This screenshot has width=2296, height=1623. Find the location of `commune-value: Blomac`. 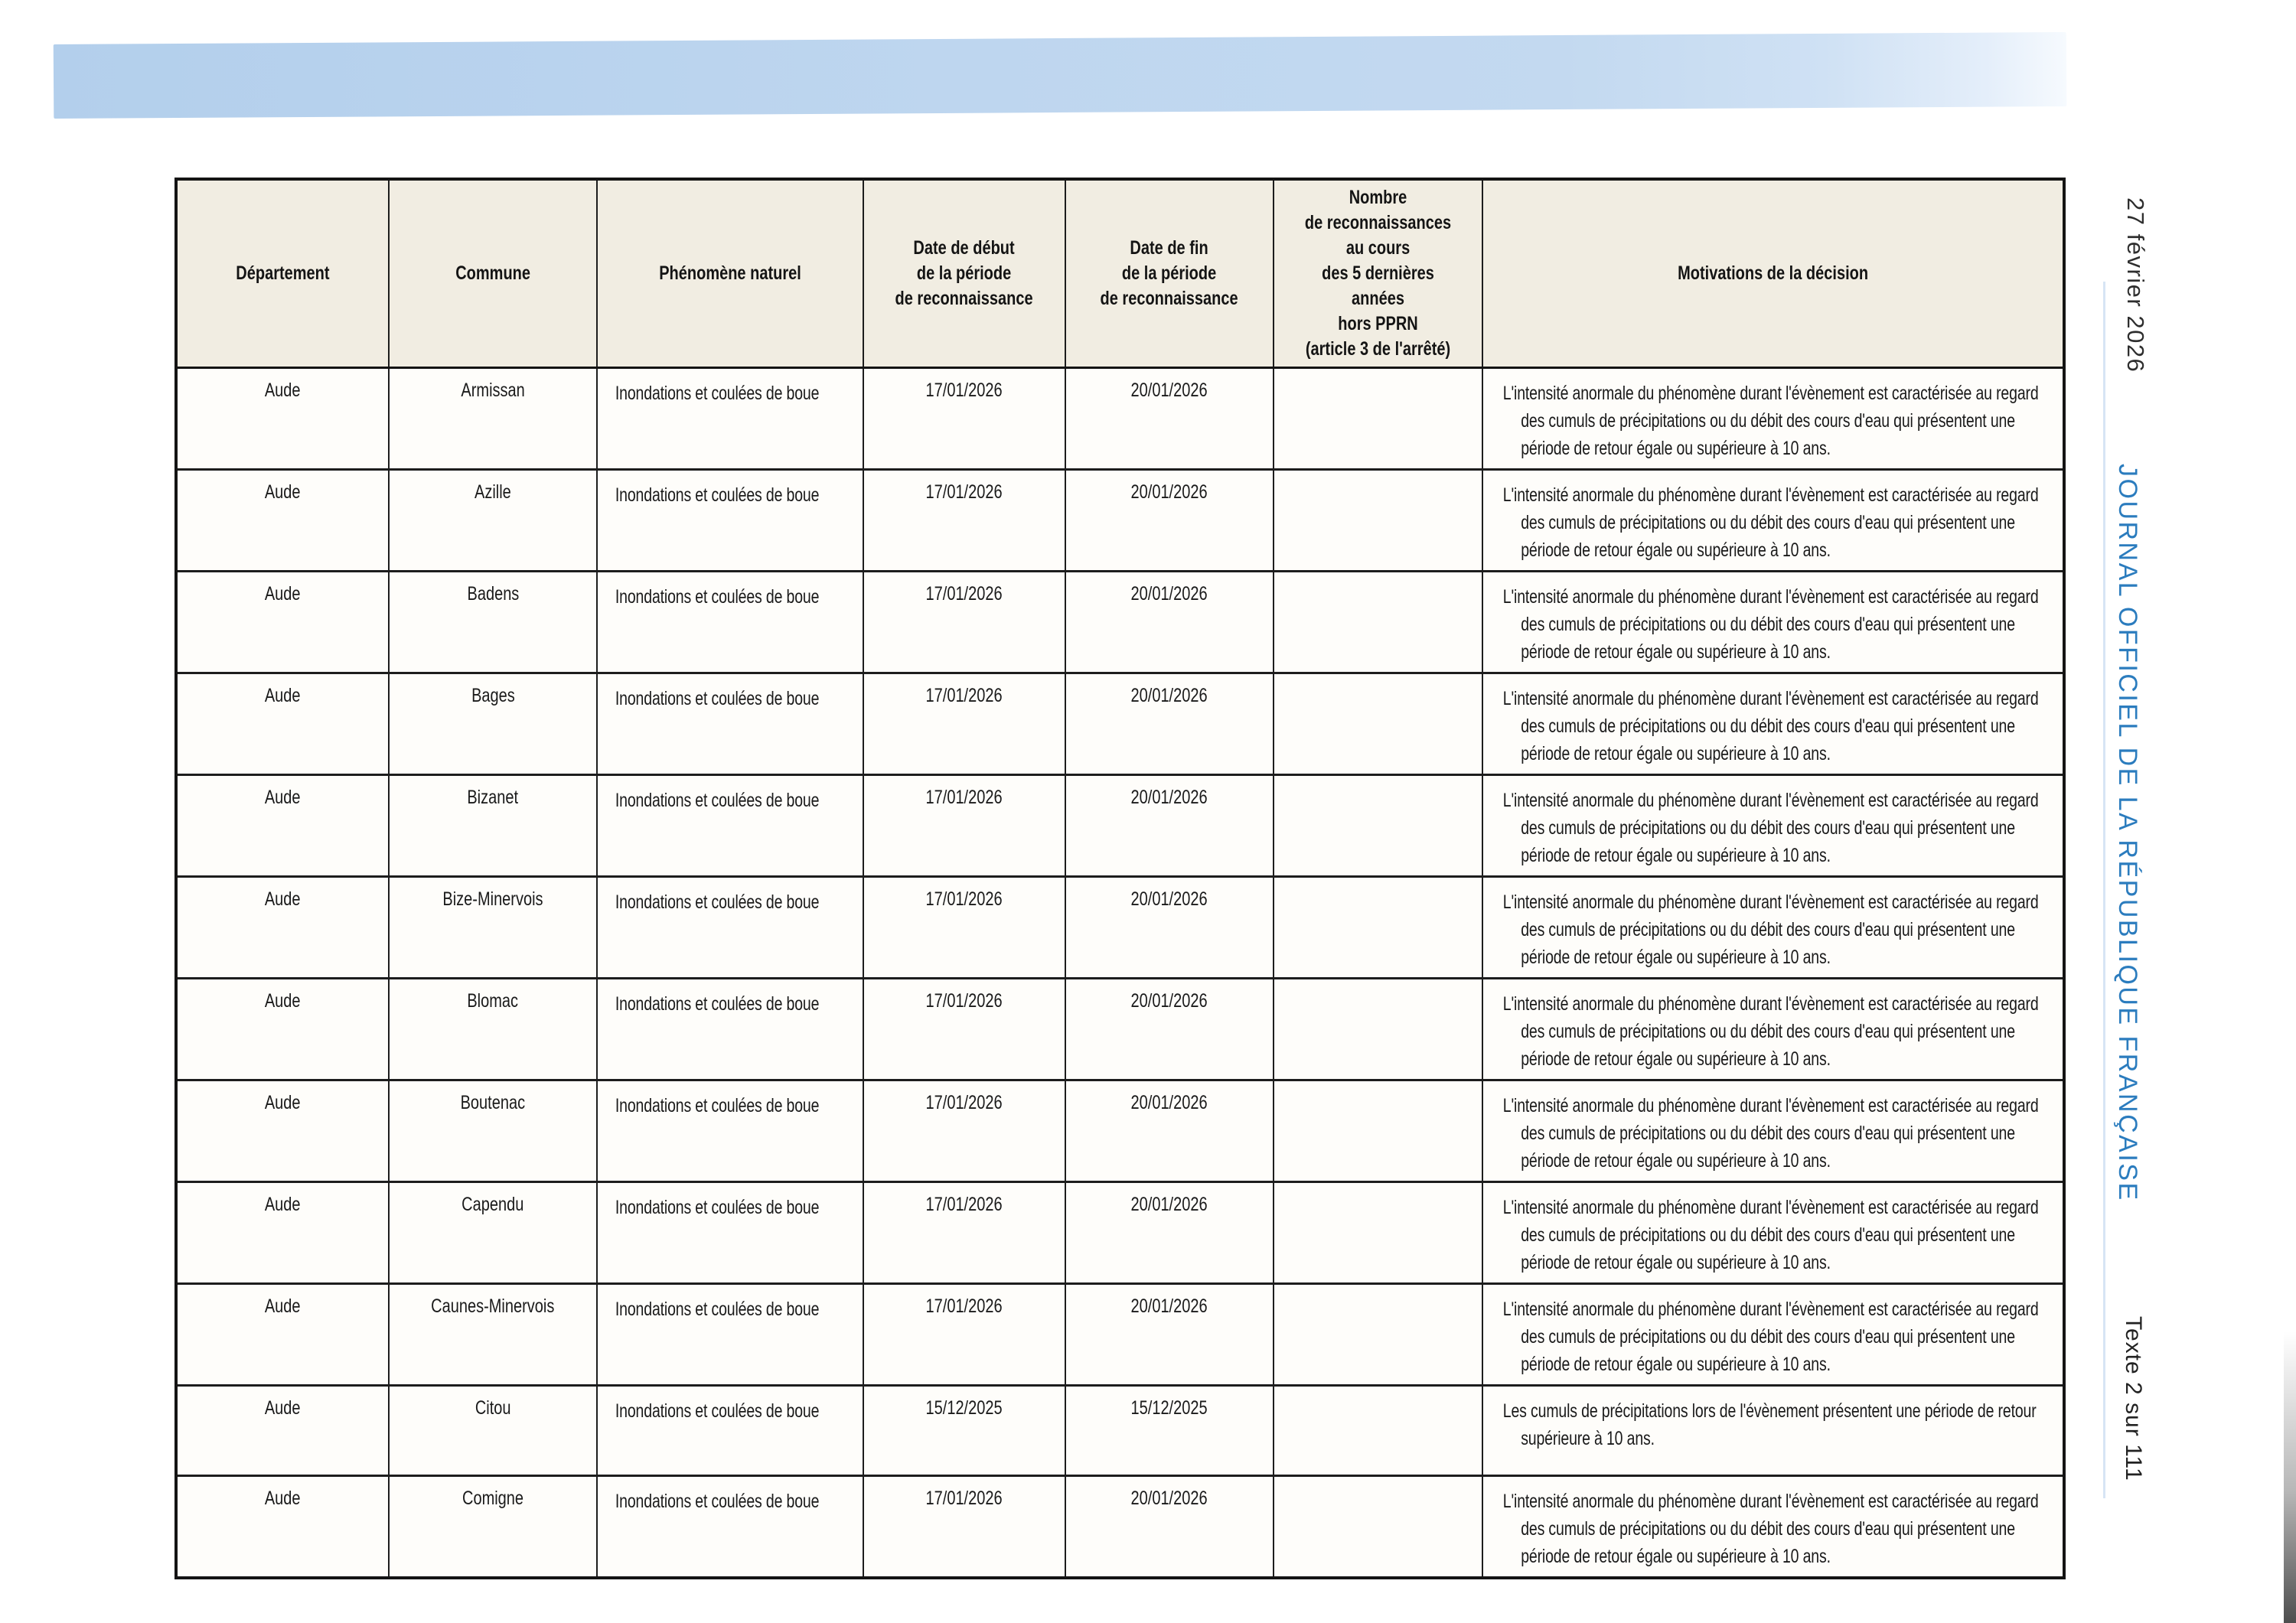

commune-value: Blomac is located at coordinates (493, 1001).